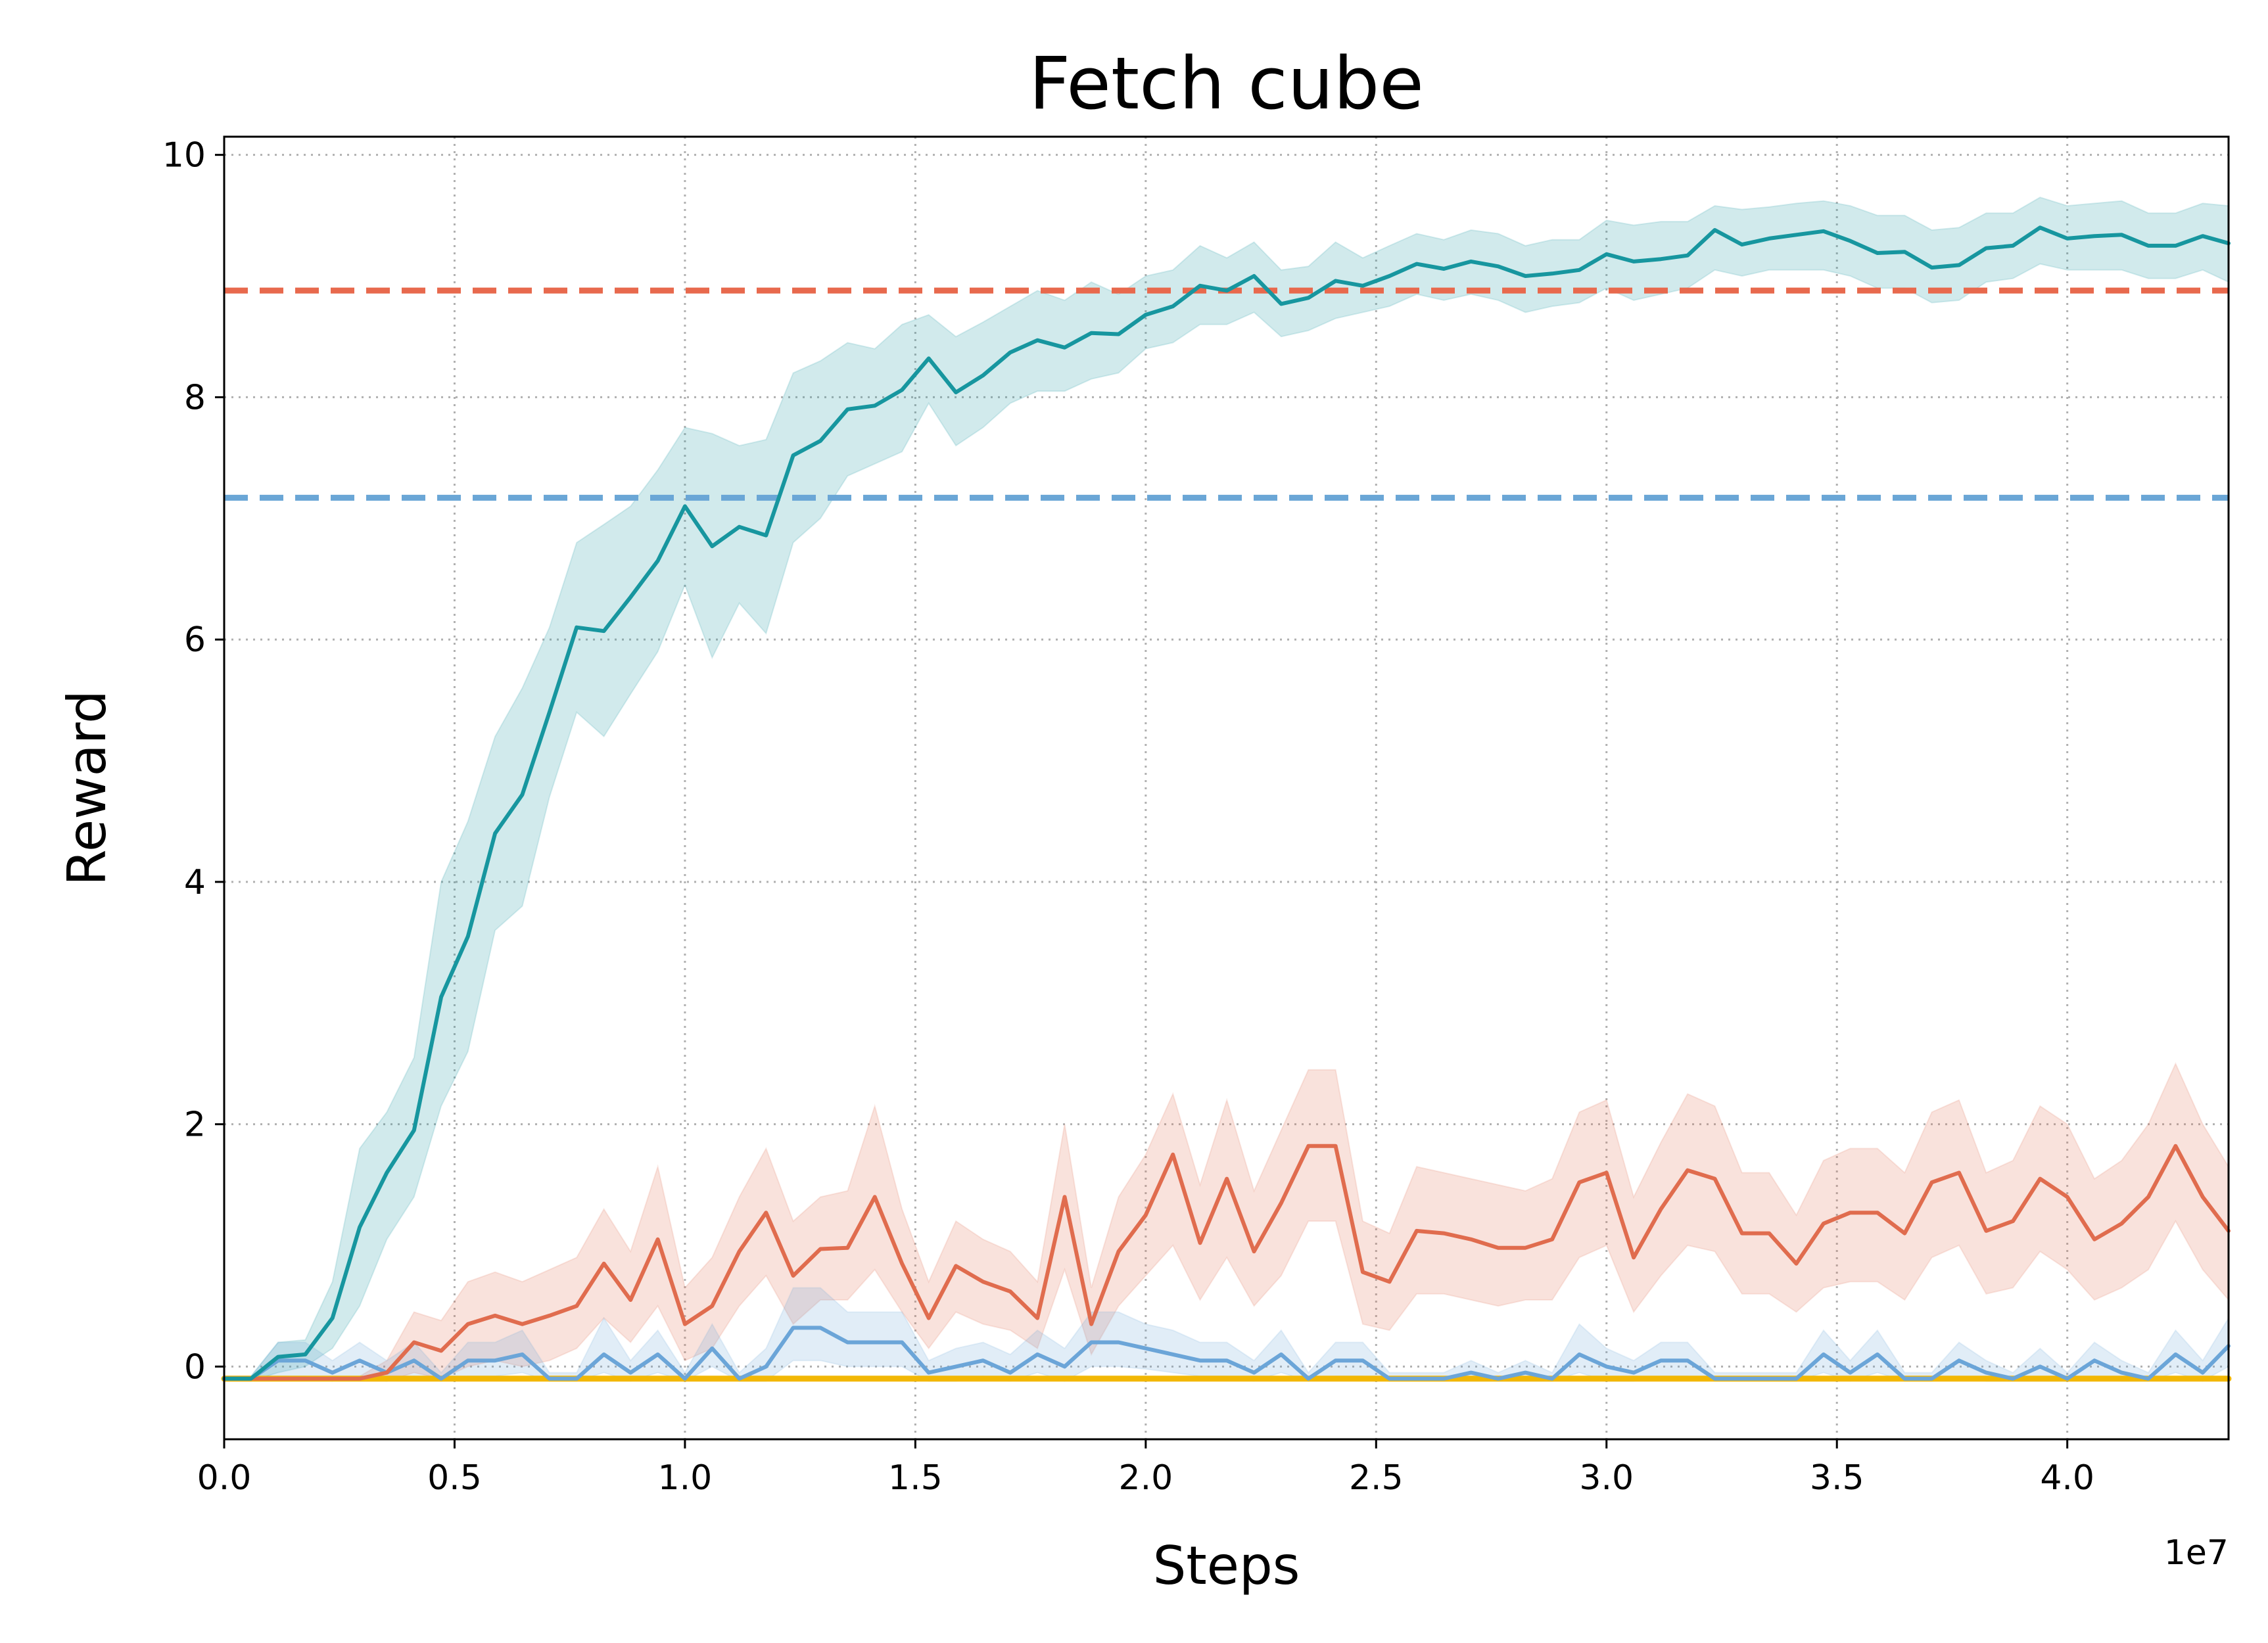 This screenshot has width=2268, height=1643. What do you see at coordinates (195, 640) in the screenshot?
I see `y-tick-label: 6` at bounding box center [195, 640].